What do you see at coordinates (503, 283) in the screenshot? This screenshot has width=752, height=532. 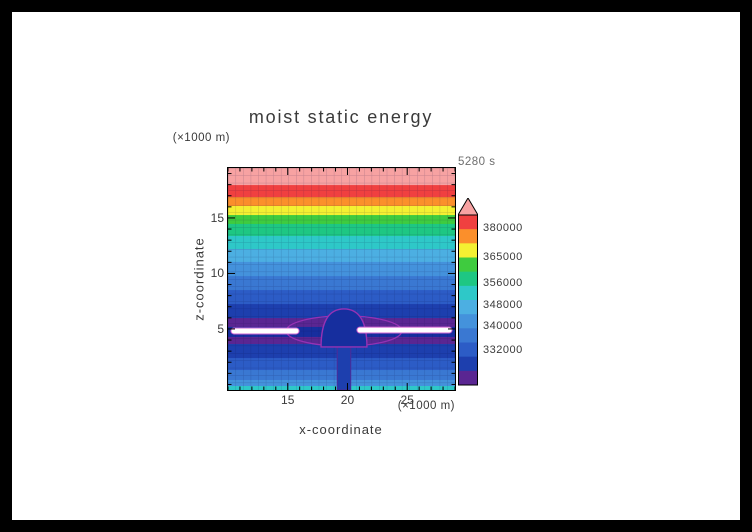 I see `colorbar-label: 356000` at bounding box center [503, 283].